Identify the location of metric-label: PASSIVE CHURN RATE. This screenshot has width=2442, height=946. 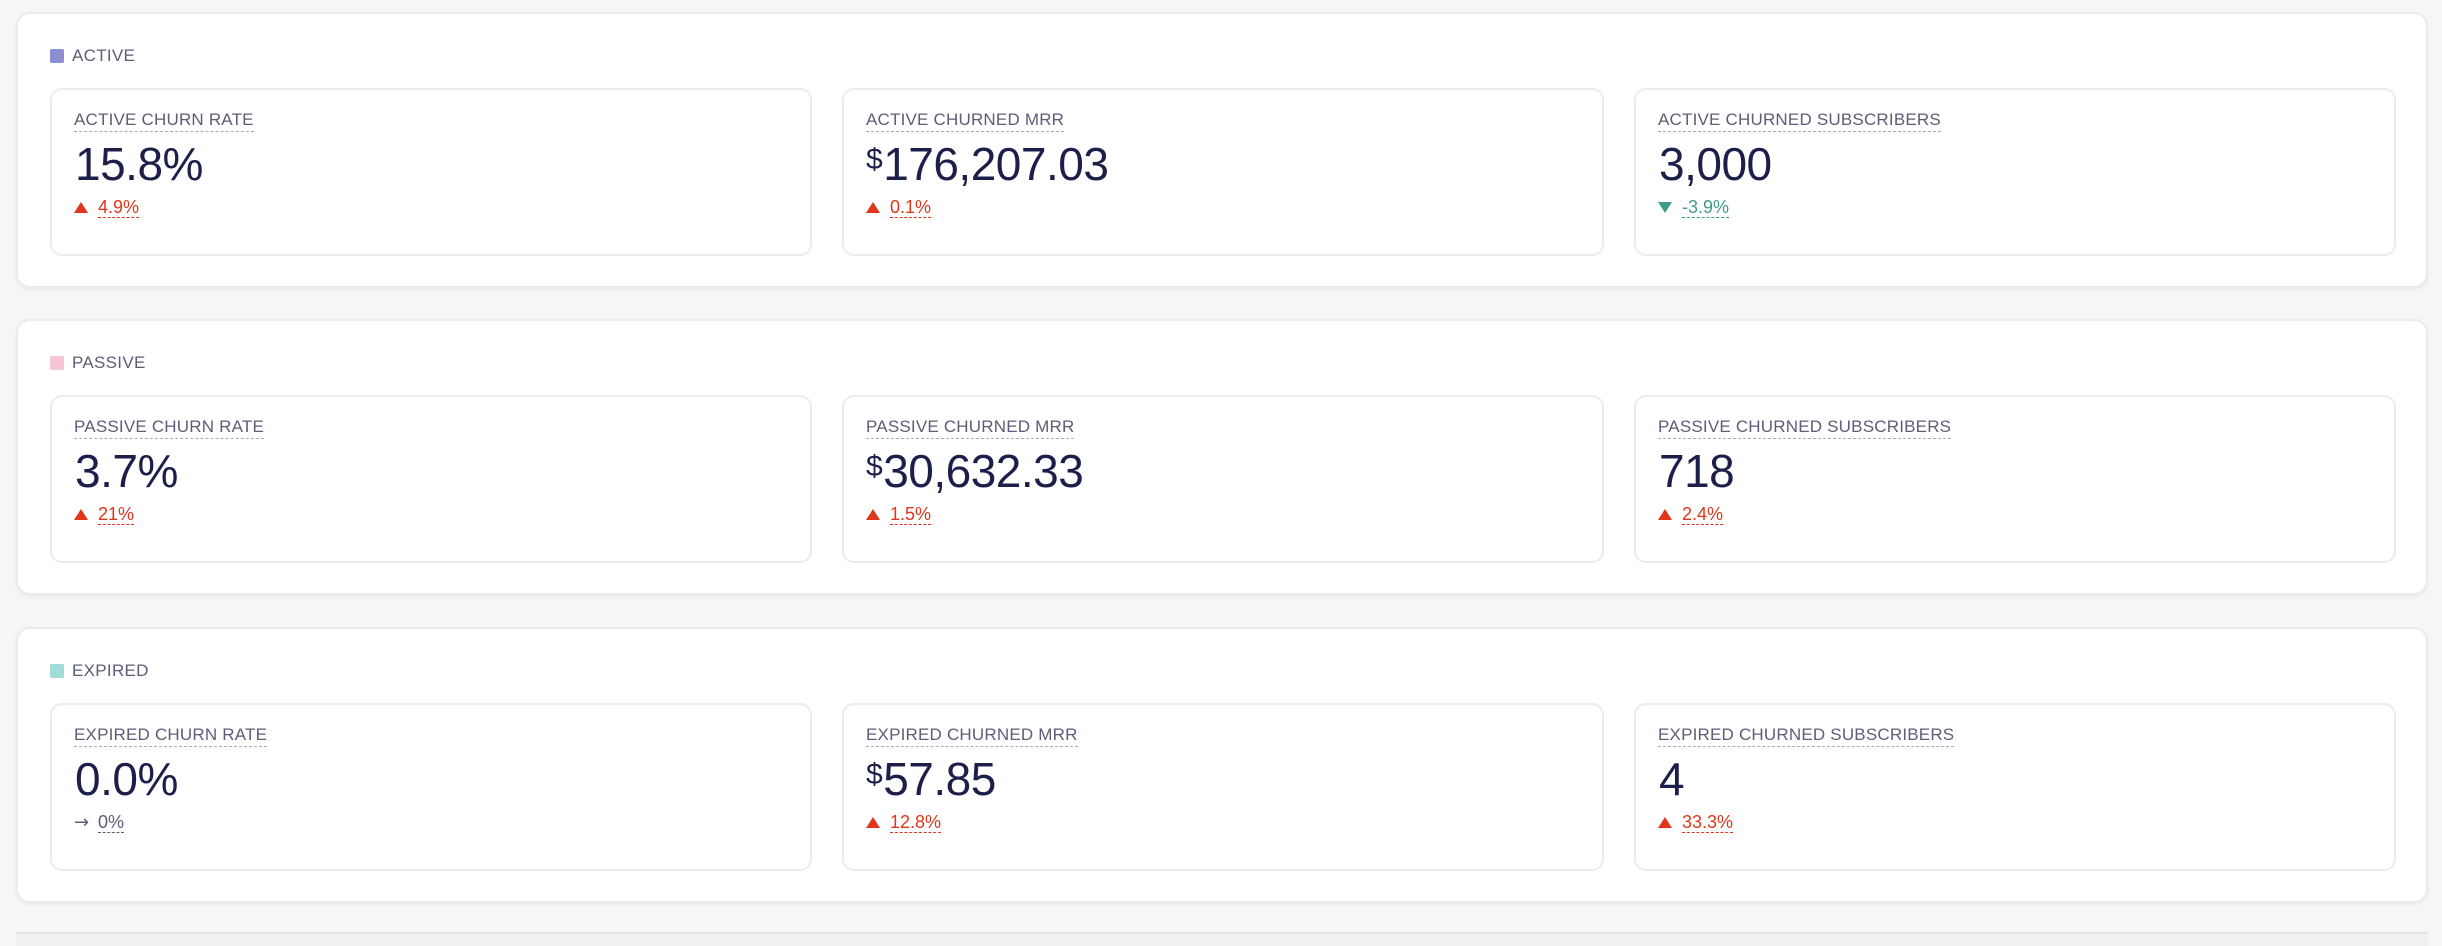
(169, 428).